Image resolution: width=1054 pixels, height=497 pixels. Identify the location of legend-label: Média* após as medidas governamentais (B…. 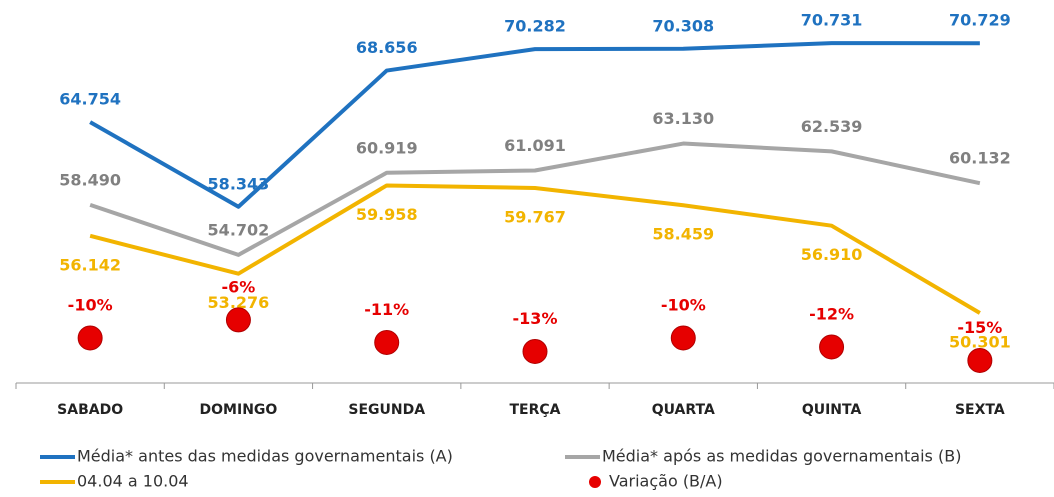
(781, 456).